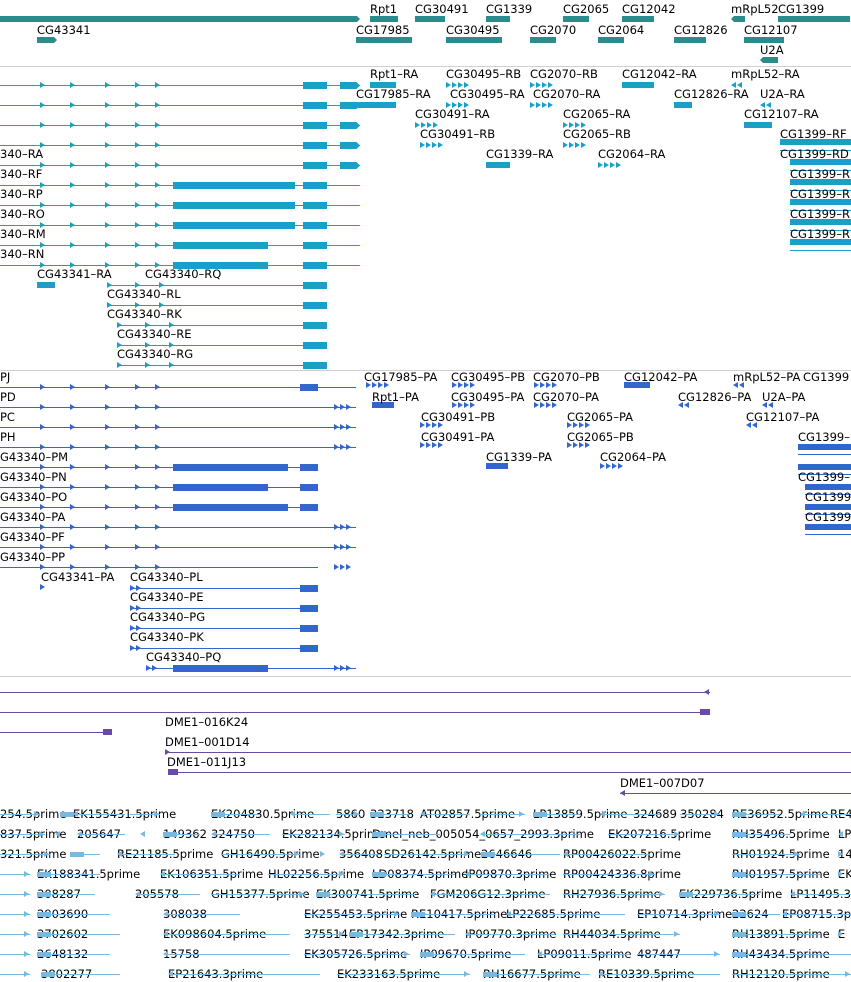 This screenshot has height=982, width=851. Describe the element at coordinates (621, 30) in the screenshot. I see `gene-label: CG2064` at that location.